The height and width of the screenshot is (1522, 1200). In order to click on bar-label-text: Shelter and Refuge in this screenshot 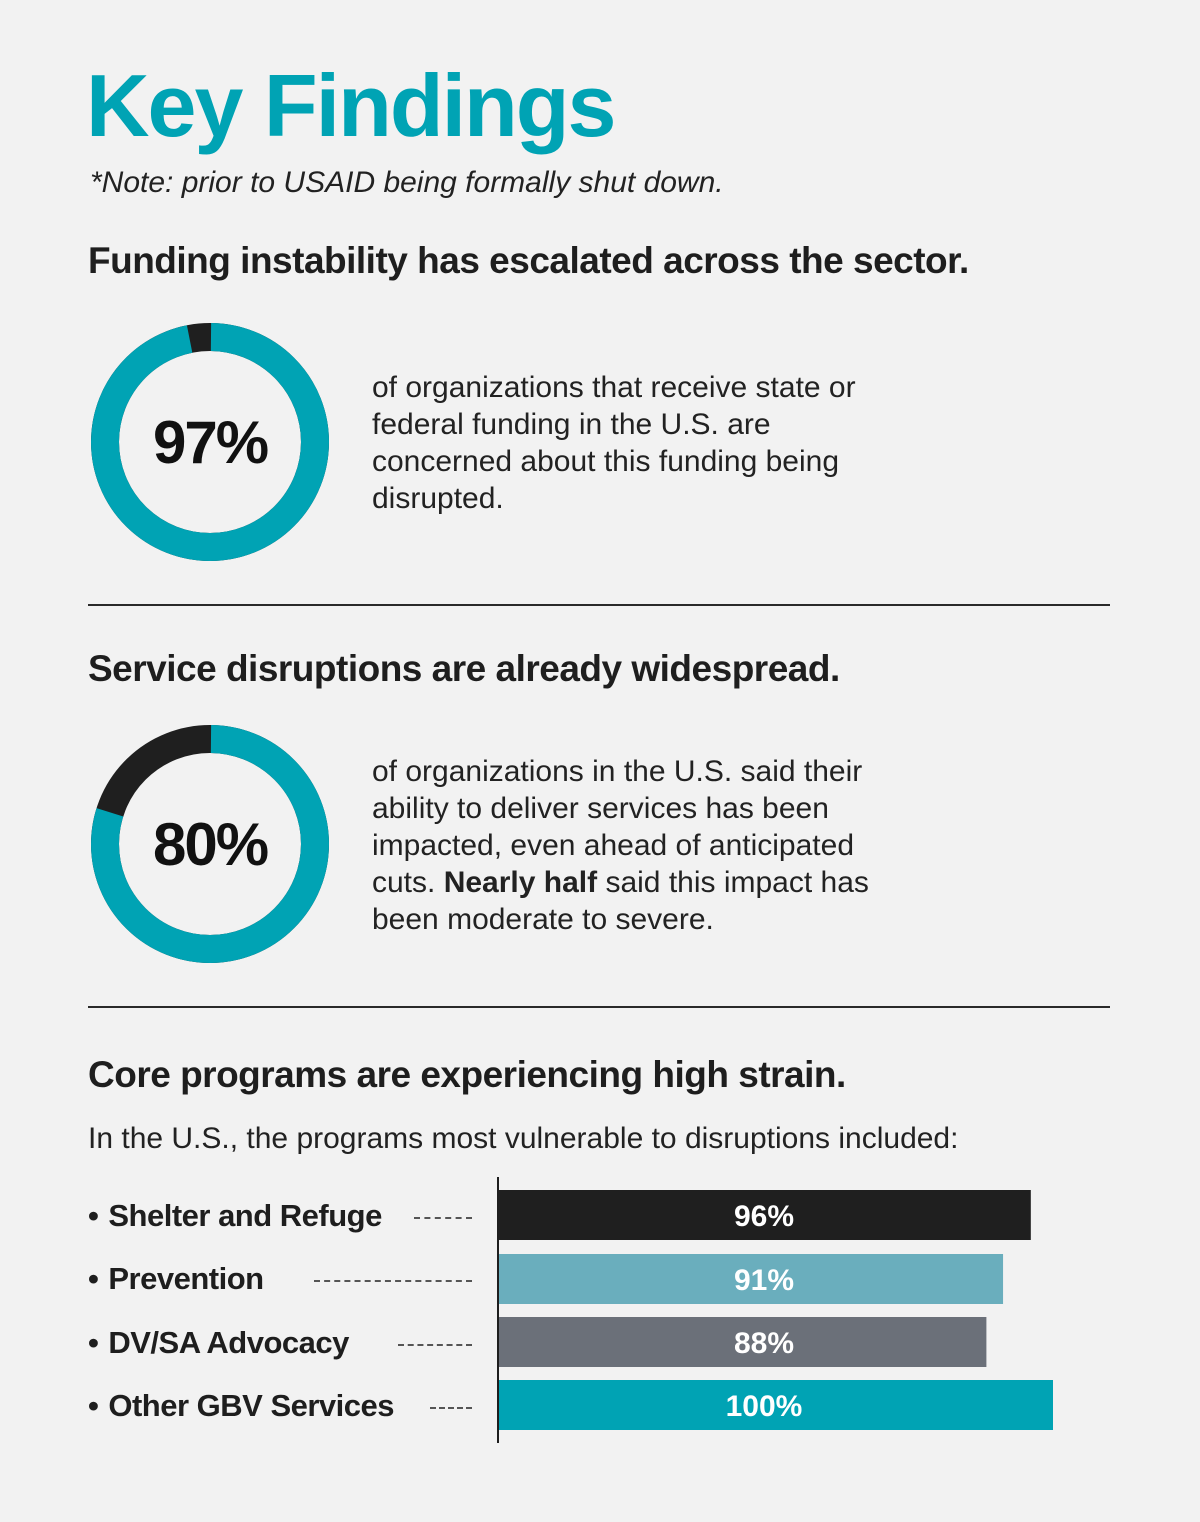, I will do `click(245, 1215)`.